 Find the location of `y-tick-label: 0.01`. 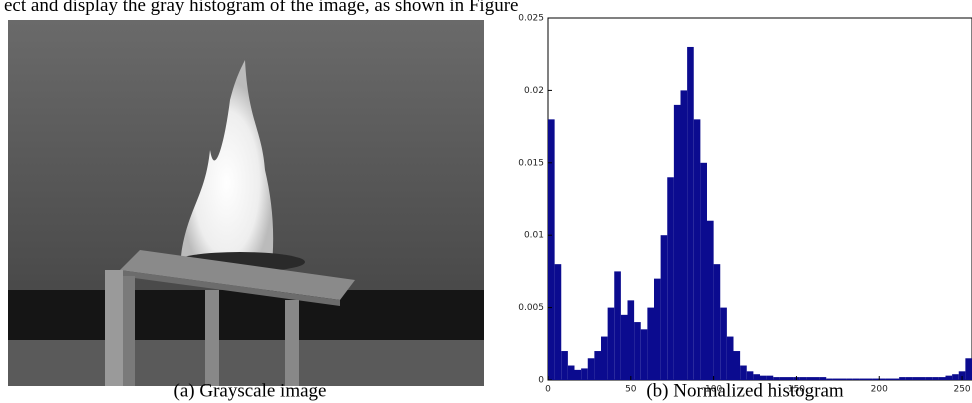

y-tick-label: 0.01 is located at coordinates (534, 236).